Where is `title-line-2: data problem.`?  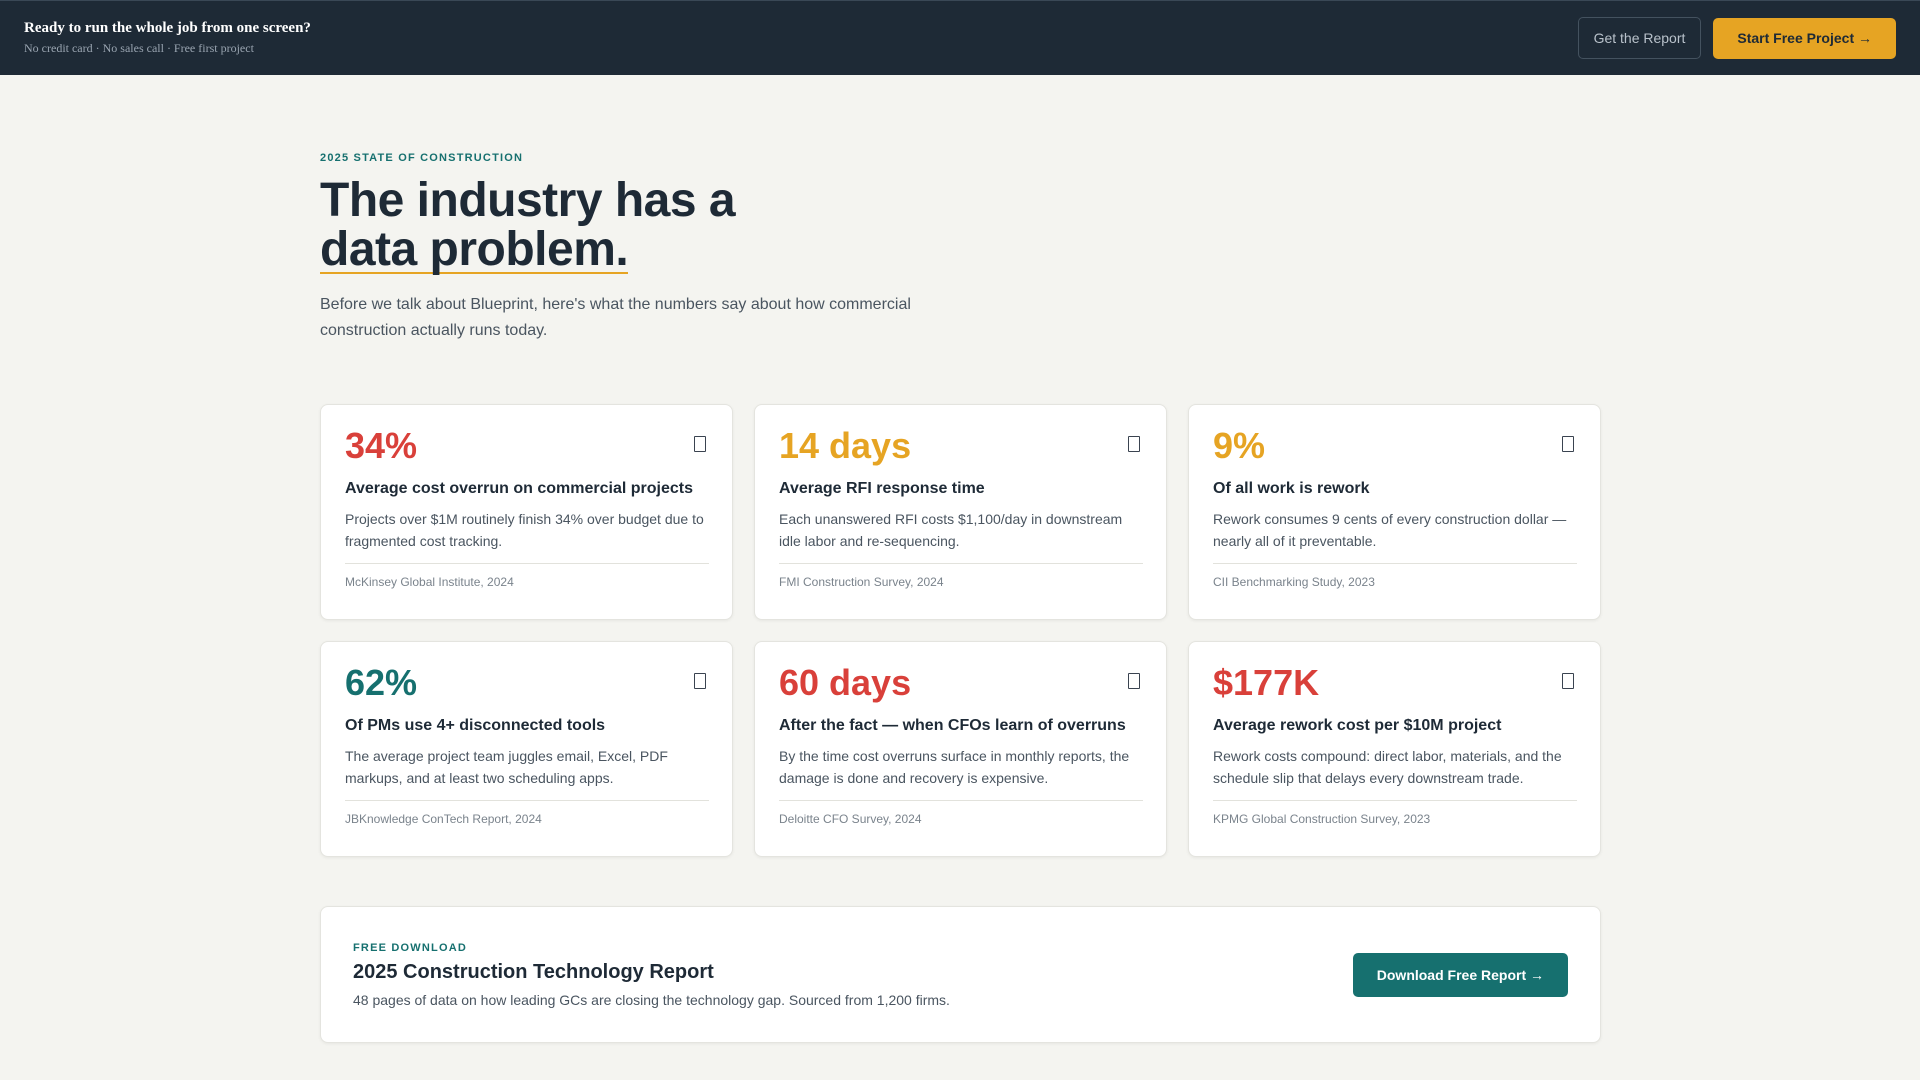 title-line-2: data problem. is located at coordinates (474, 249).